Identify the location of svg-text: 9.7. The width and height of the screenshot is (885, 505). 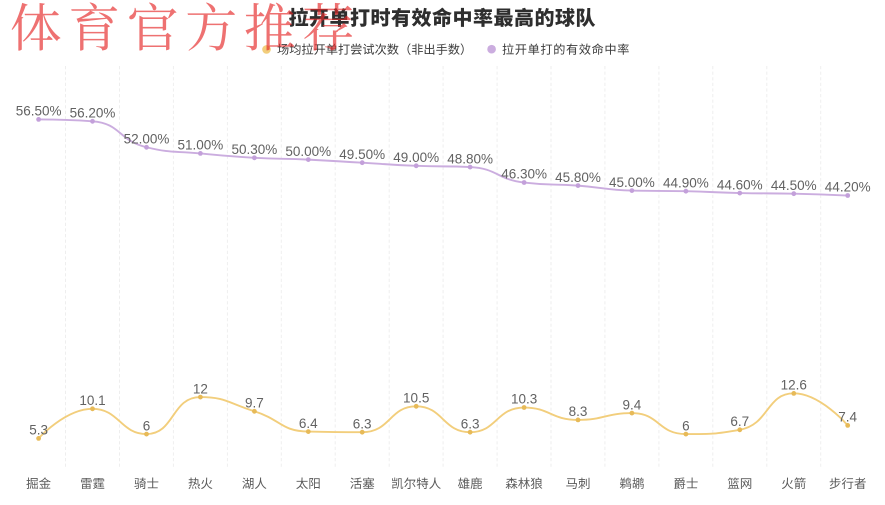
(254, 403).